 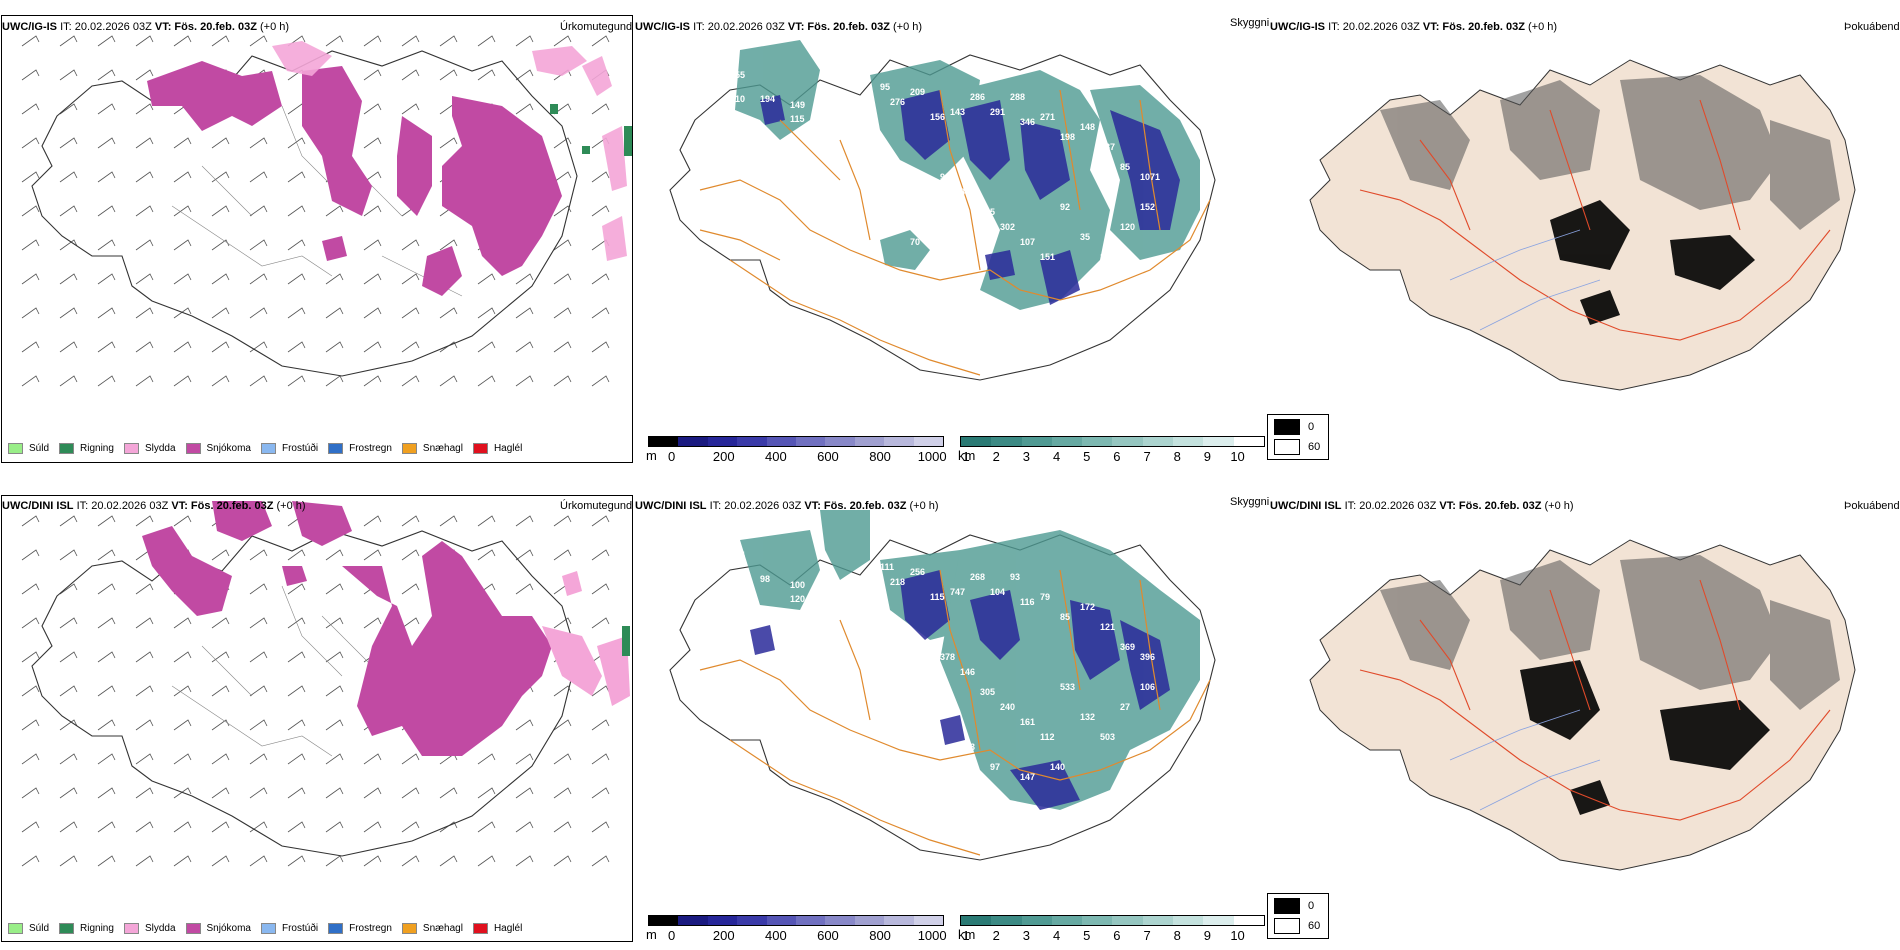 I want to click on model-label: UWC/IG-IS, so click(x=29, y=27).